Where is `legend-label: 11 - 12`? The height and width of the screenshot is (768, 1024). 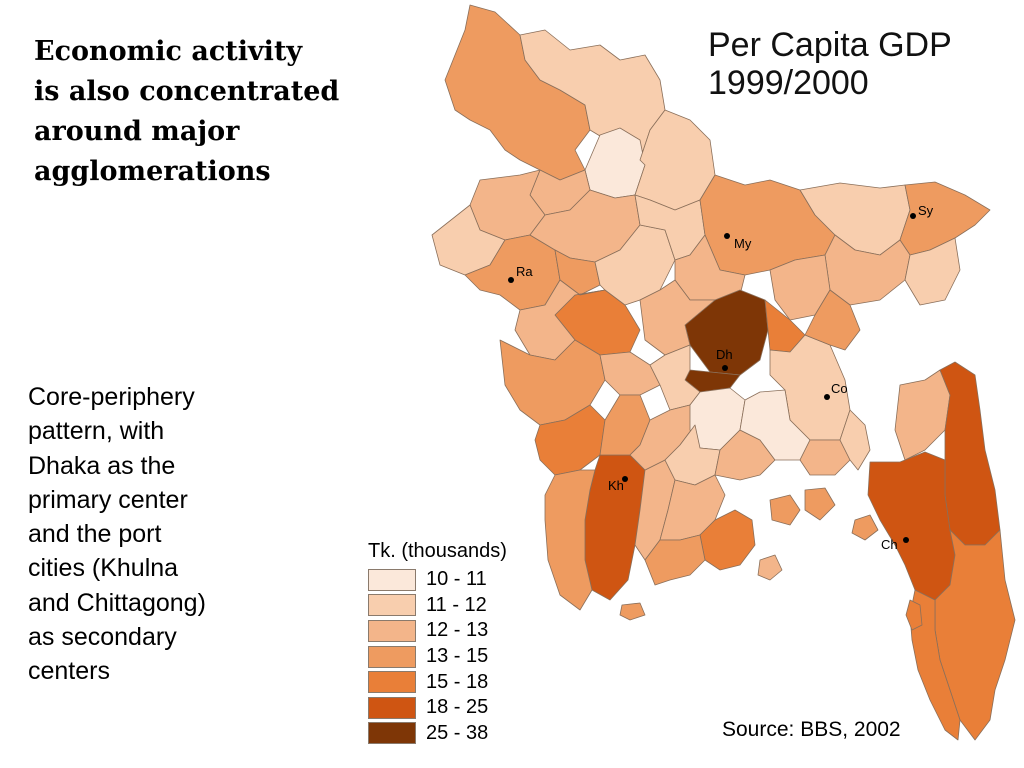
legend-label: 11 - 12 is located at coordinates (456, 604).